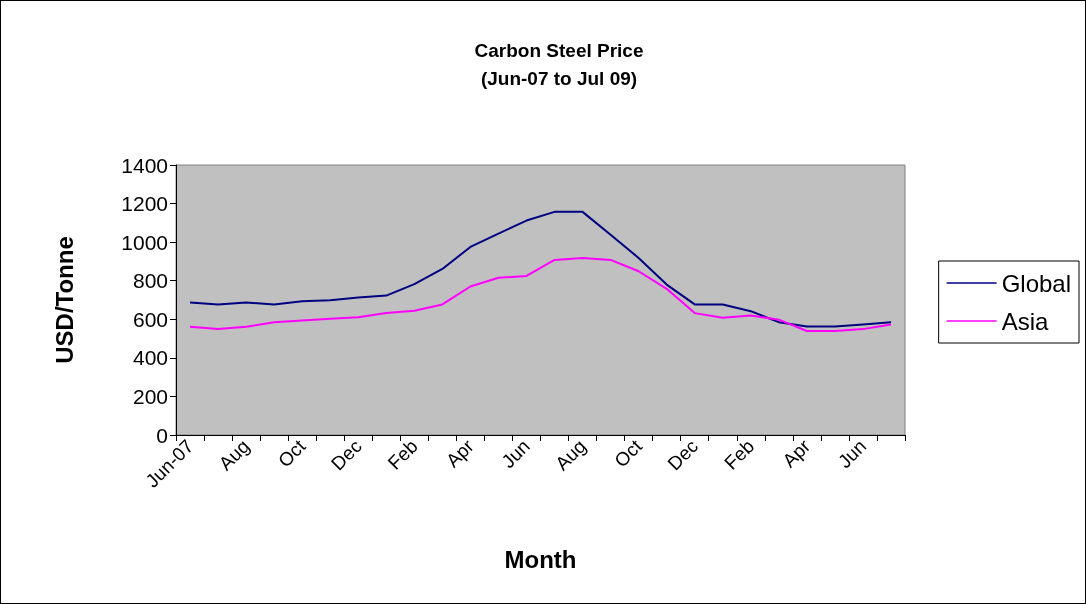 Image resolution: width=1086 pixels, height=604 pixels. What do you see at coordinates (150, 358) in the screenshot?
I see `y-tick-label: 400` at bounding box center [150, 358].